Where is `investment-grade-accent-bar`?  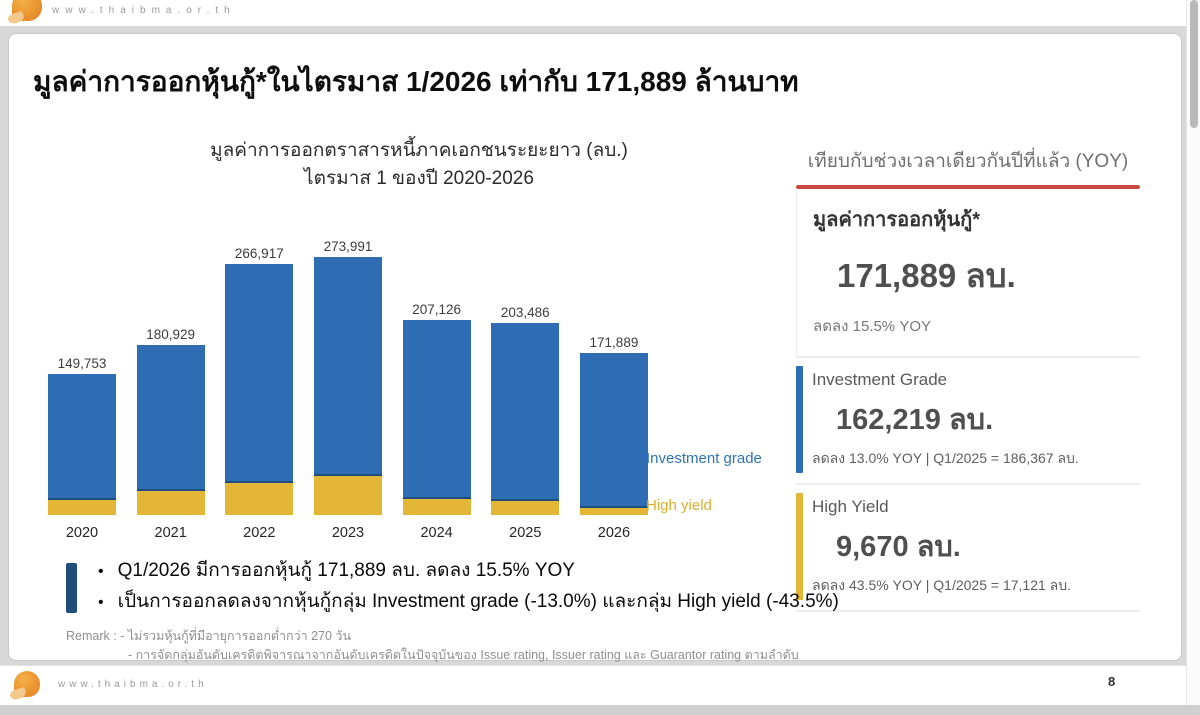
investment-grade-accent-bar is located at coordinates (799, 419).